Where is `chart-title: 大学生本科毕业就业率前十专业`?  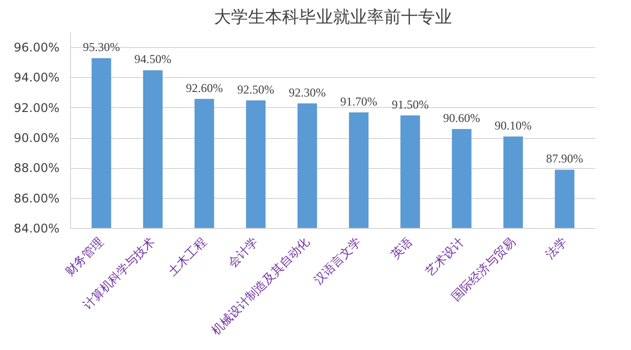
chart-title: 大学生本科毕业就业率前十专业 is located at coordinates (333, 18).